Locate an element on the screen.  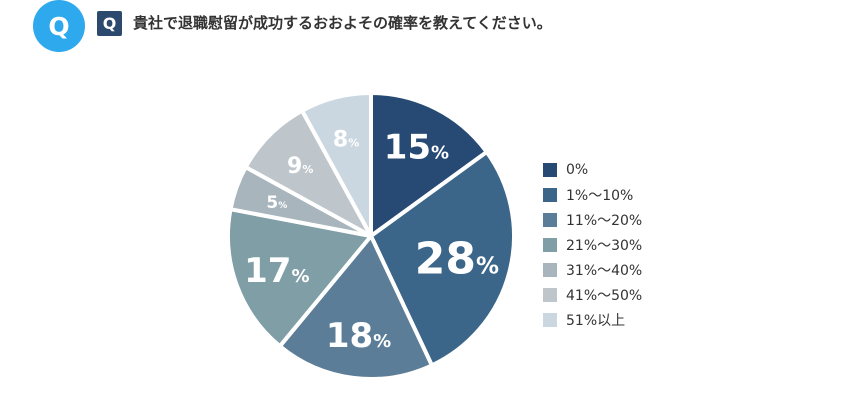
legend-label: 31%～40% is located at coordinates (604, 270).